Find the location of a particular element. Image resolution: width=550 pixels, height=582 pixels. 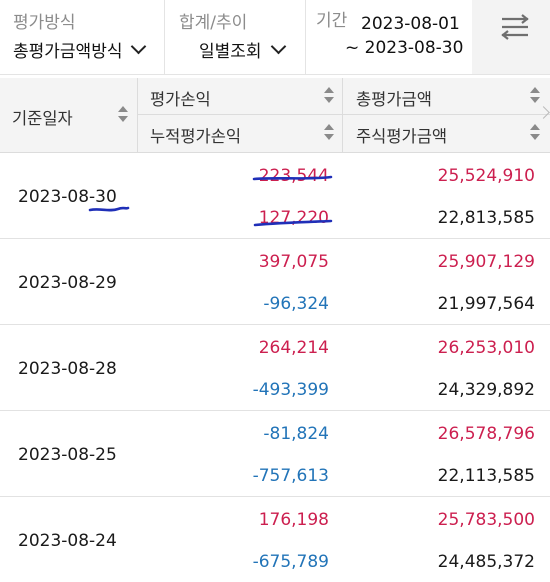

sum-trend-filter: 합계/추이 일별조회 is located at coordinates (236, 37).